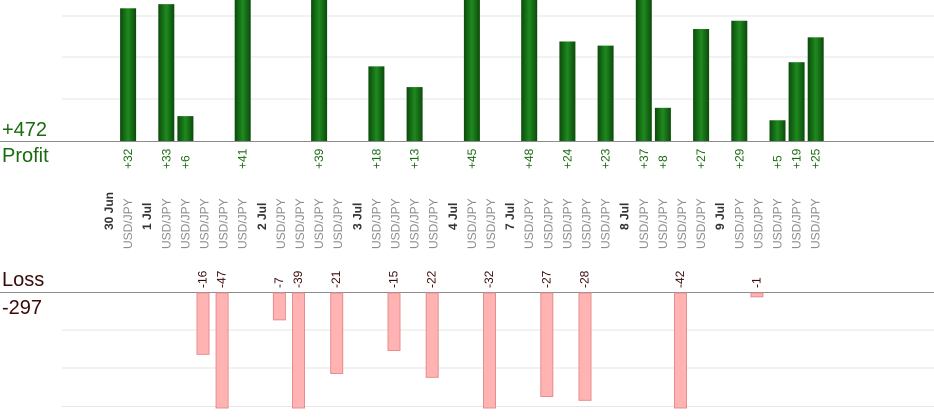 This screenshot has width=934, height=420. I want to click on date-label: 3 Jul, so click(357, 216).